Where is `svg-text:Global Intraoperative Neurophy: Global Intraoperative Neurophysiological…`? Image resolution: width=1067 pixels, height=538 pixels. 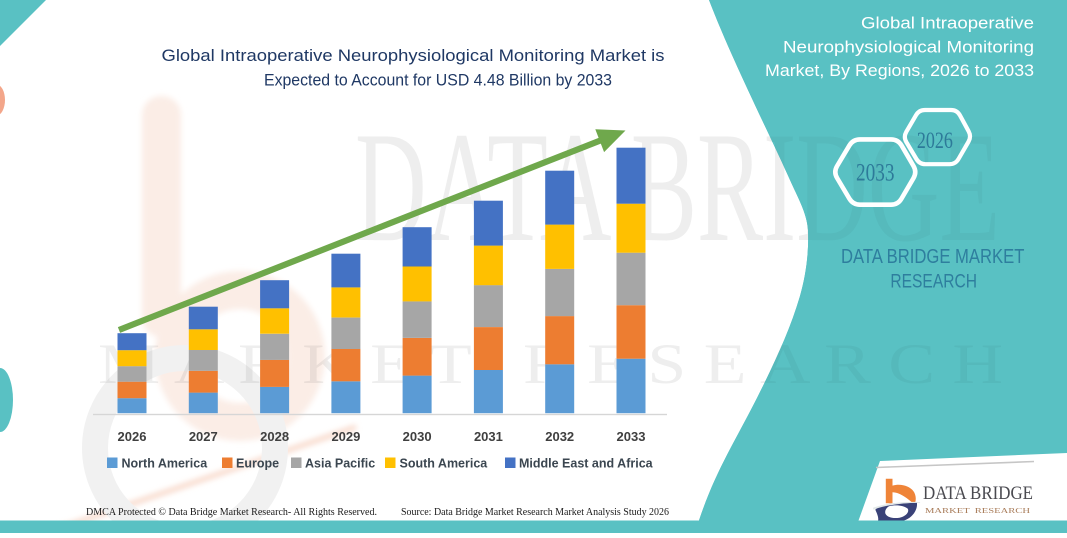 svg-text:Global Intraoperative Neurophy: Global Intraoperative Neurophysiological… is located at coordinates (413, 55).